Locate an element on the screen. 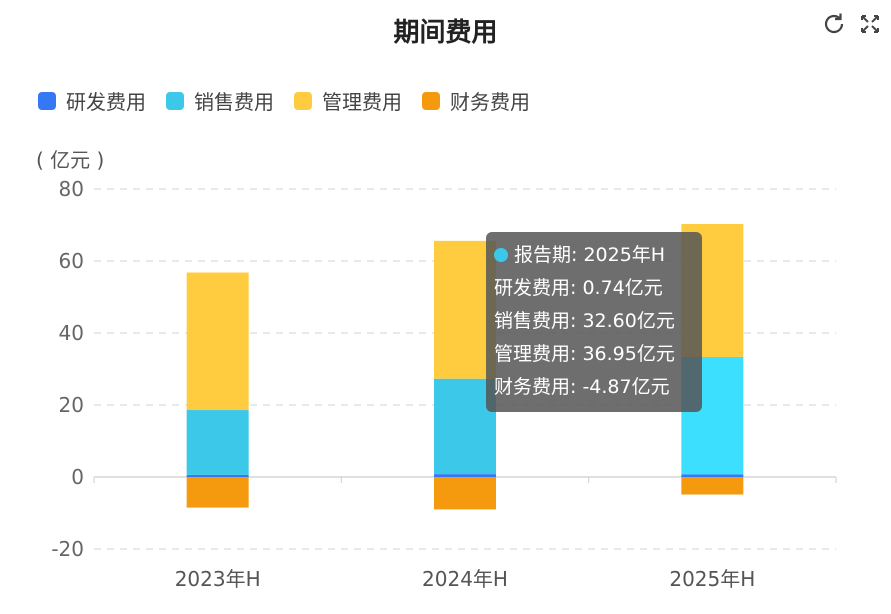  legend-item-finance: 财务费用 is located at coordinates (476, 100).